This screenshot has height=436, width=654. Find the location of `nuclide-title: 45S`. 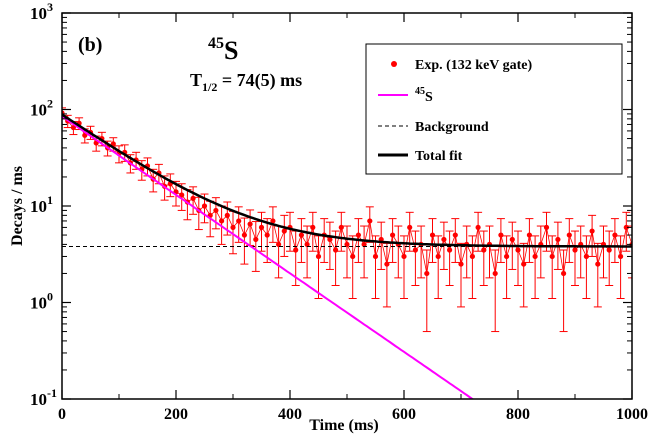

nuclide-title: 45S is located at coordinates (223, 50).